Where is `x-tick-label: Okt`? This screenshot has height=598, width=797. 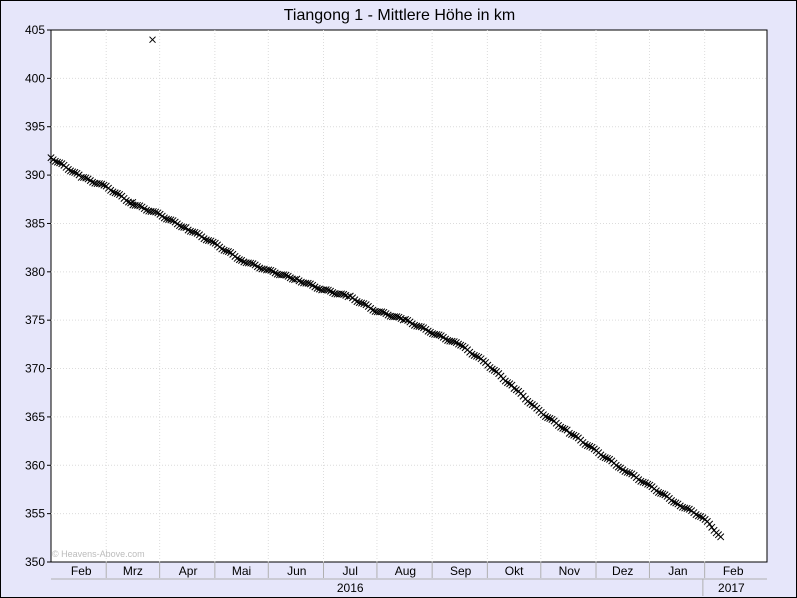
x-tick-label: Okt is located at coordinates (514, 571).